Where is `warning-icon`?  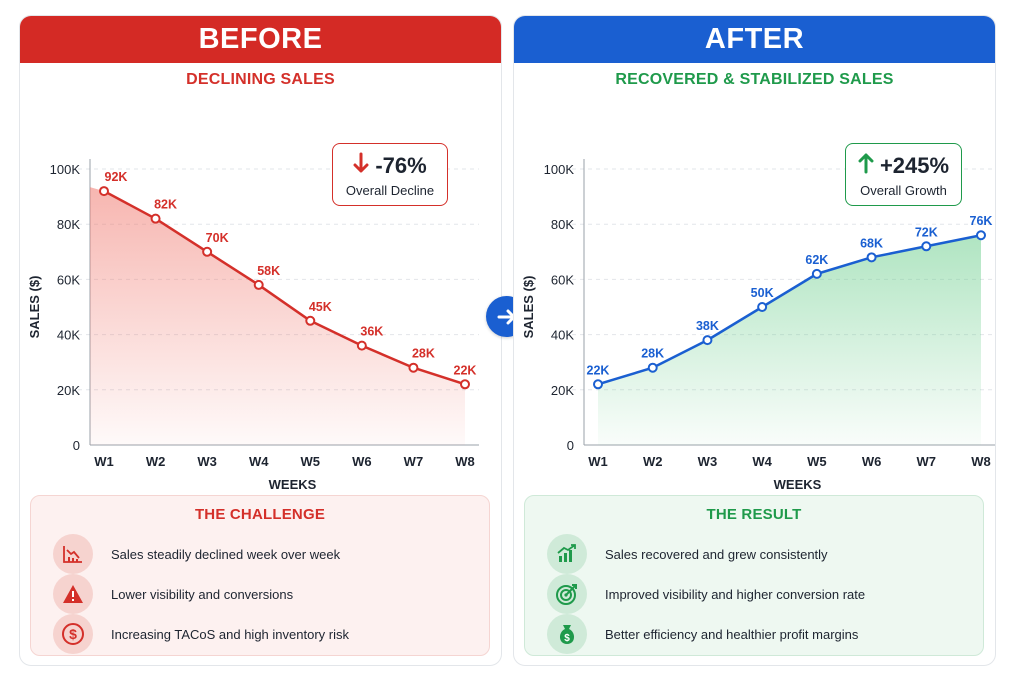 warning-icon is located at coordinates (73, 594).